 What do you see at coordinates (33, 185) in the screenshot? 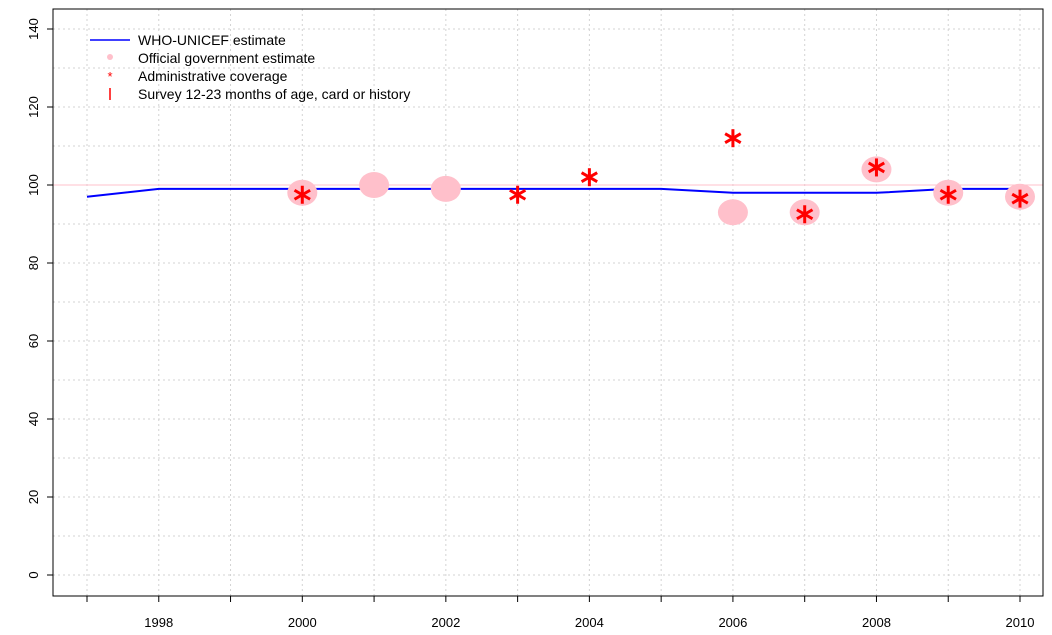
I see `y-tick-label: 100` at bounding box center [33, 185].